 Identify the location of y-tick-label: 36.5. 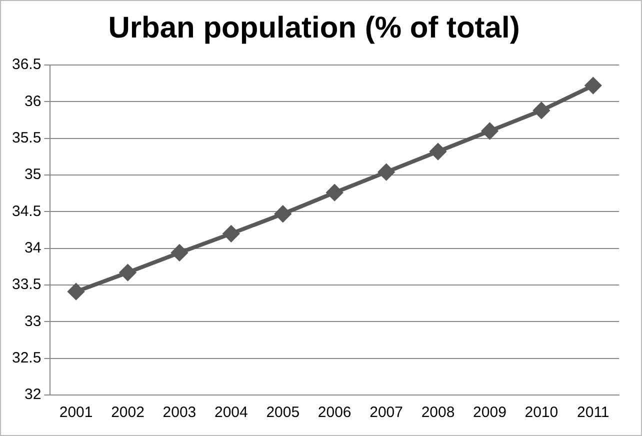
(27, 65).